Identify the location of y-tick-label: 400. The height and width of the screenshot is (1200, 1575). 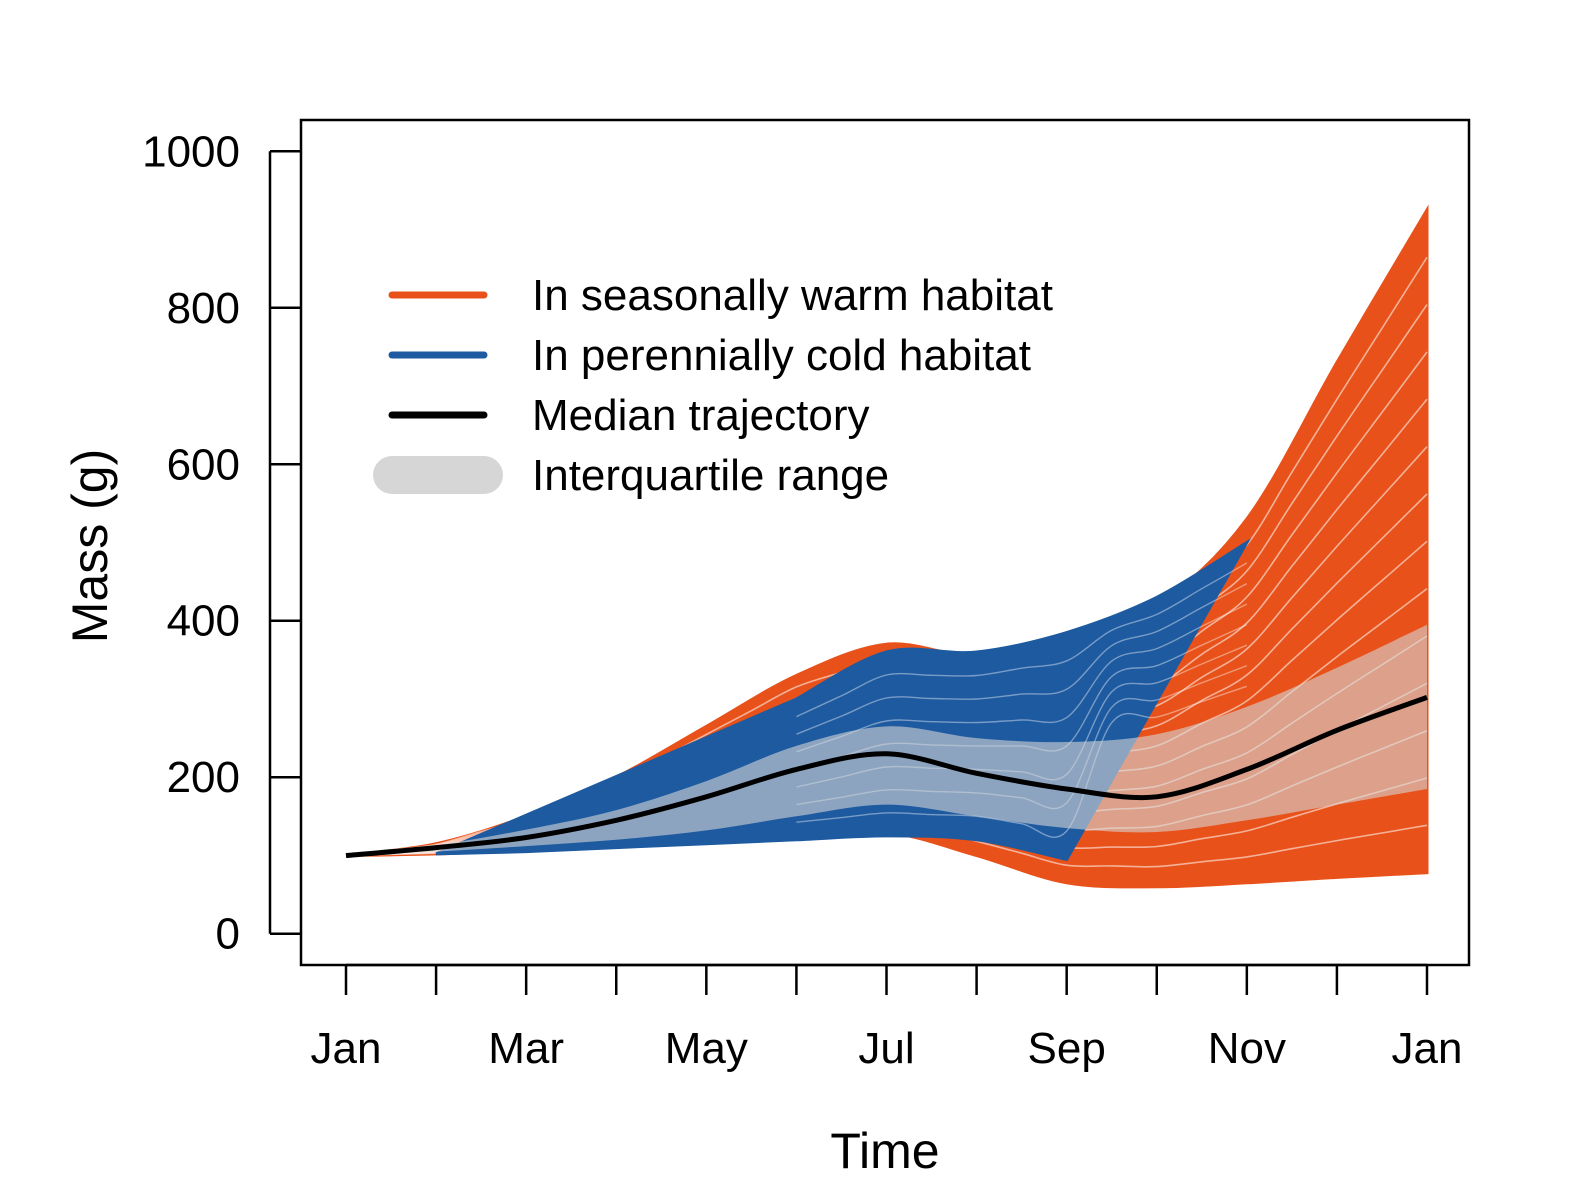
(203, 621).